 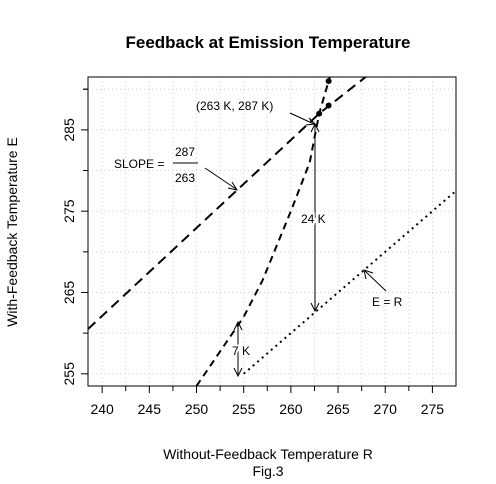 I want to click on slope-arrowhead, so click(x=233, y=186).